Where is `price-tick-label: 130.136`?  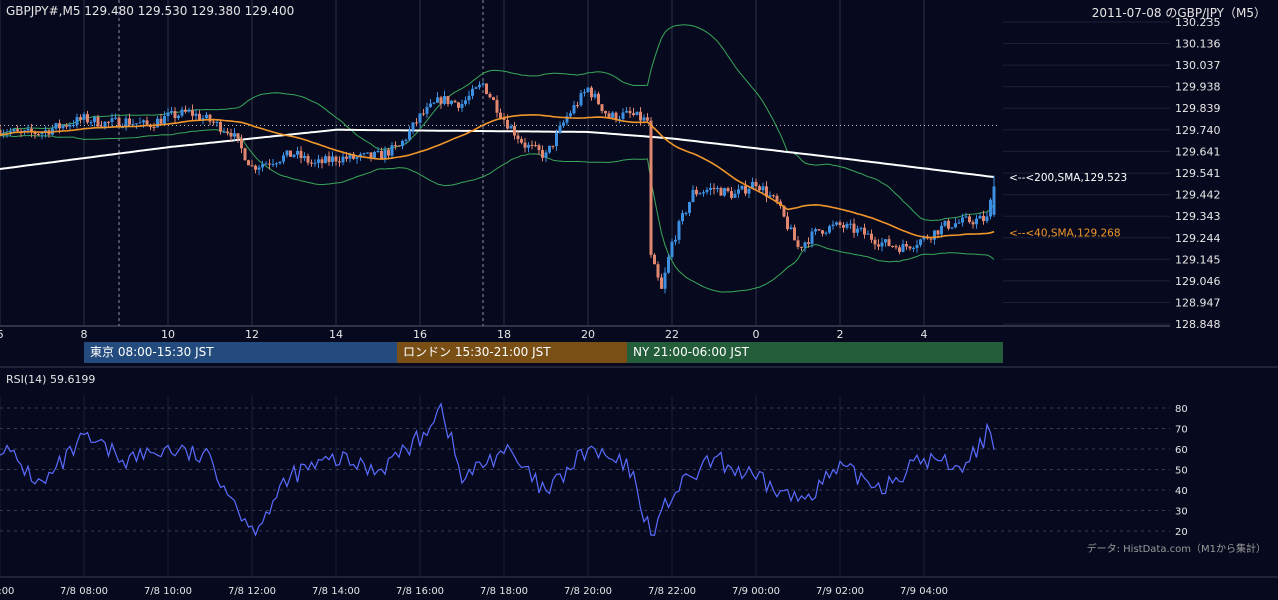 price-tick-label: 130.136 is located at coordinates (1198, 44).